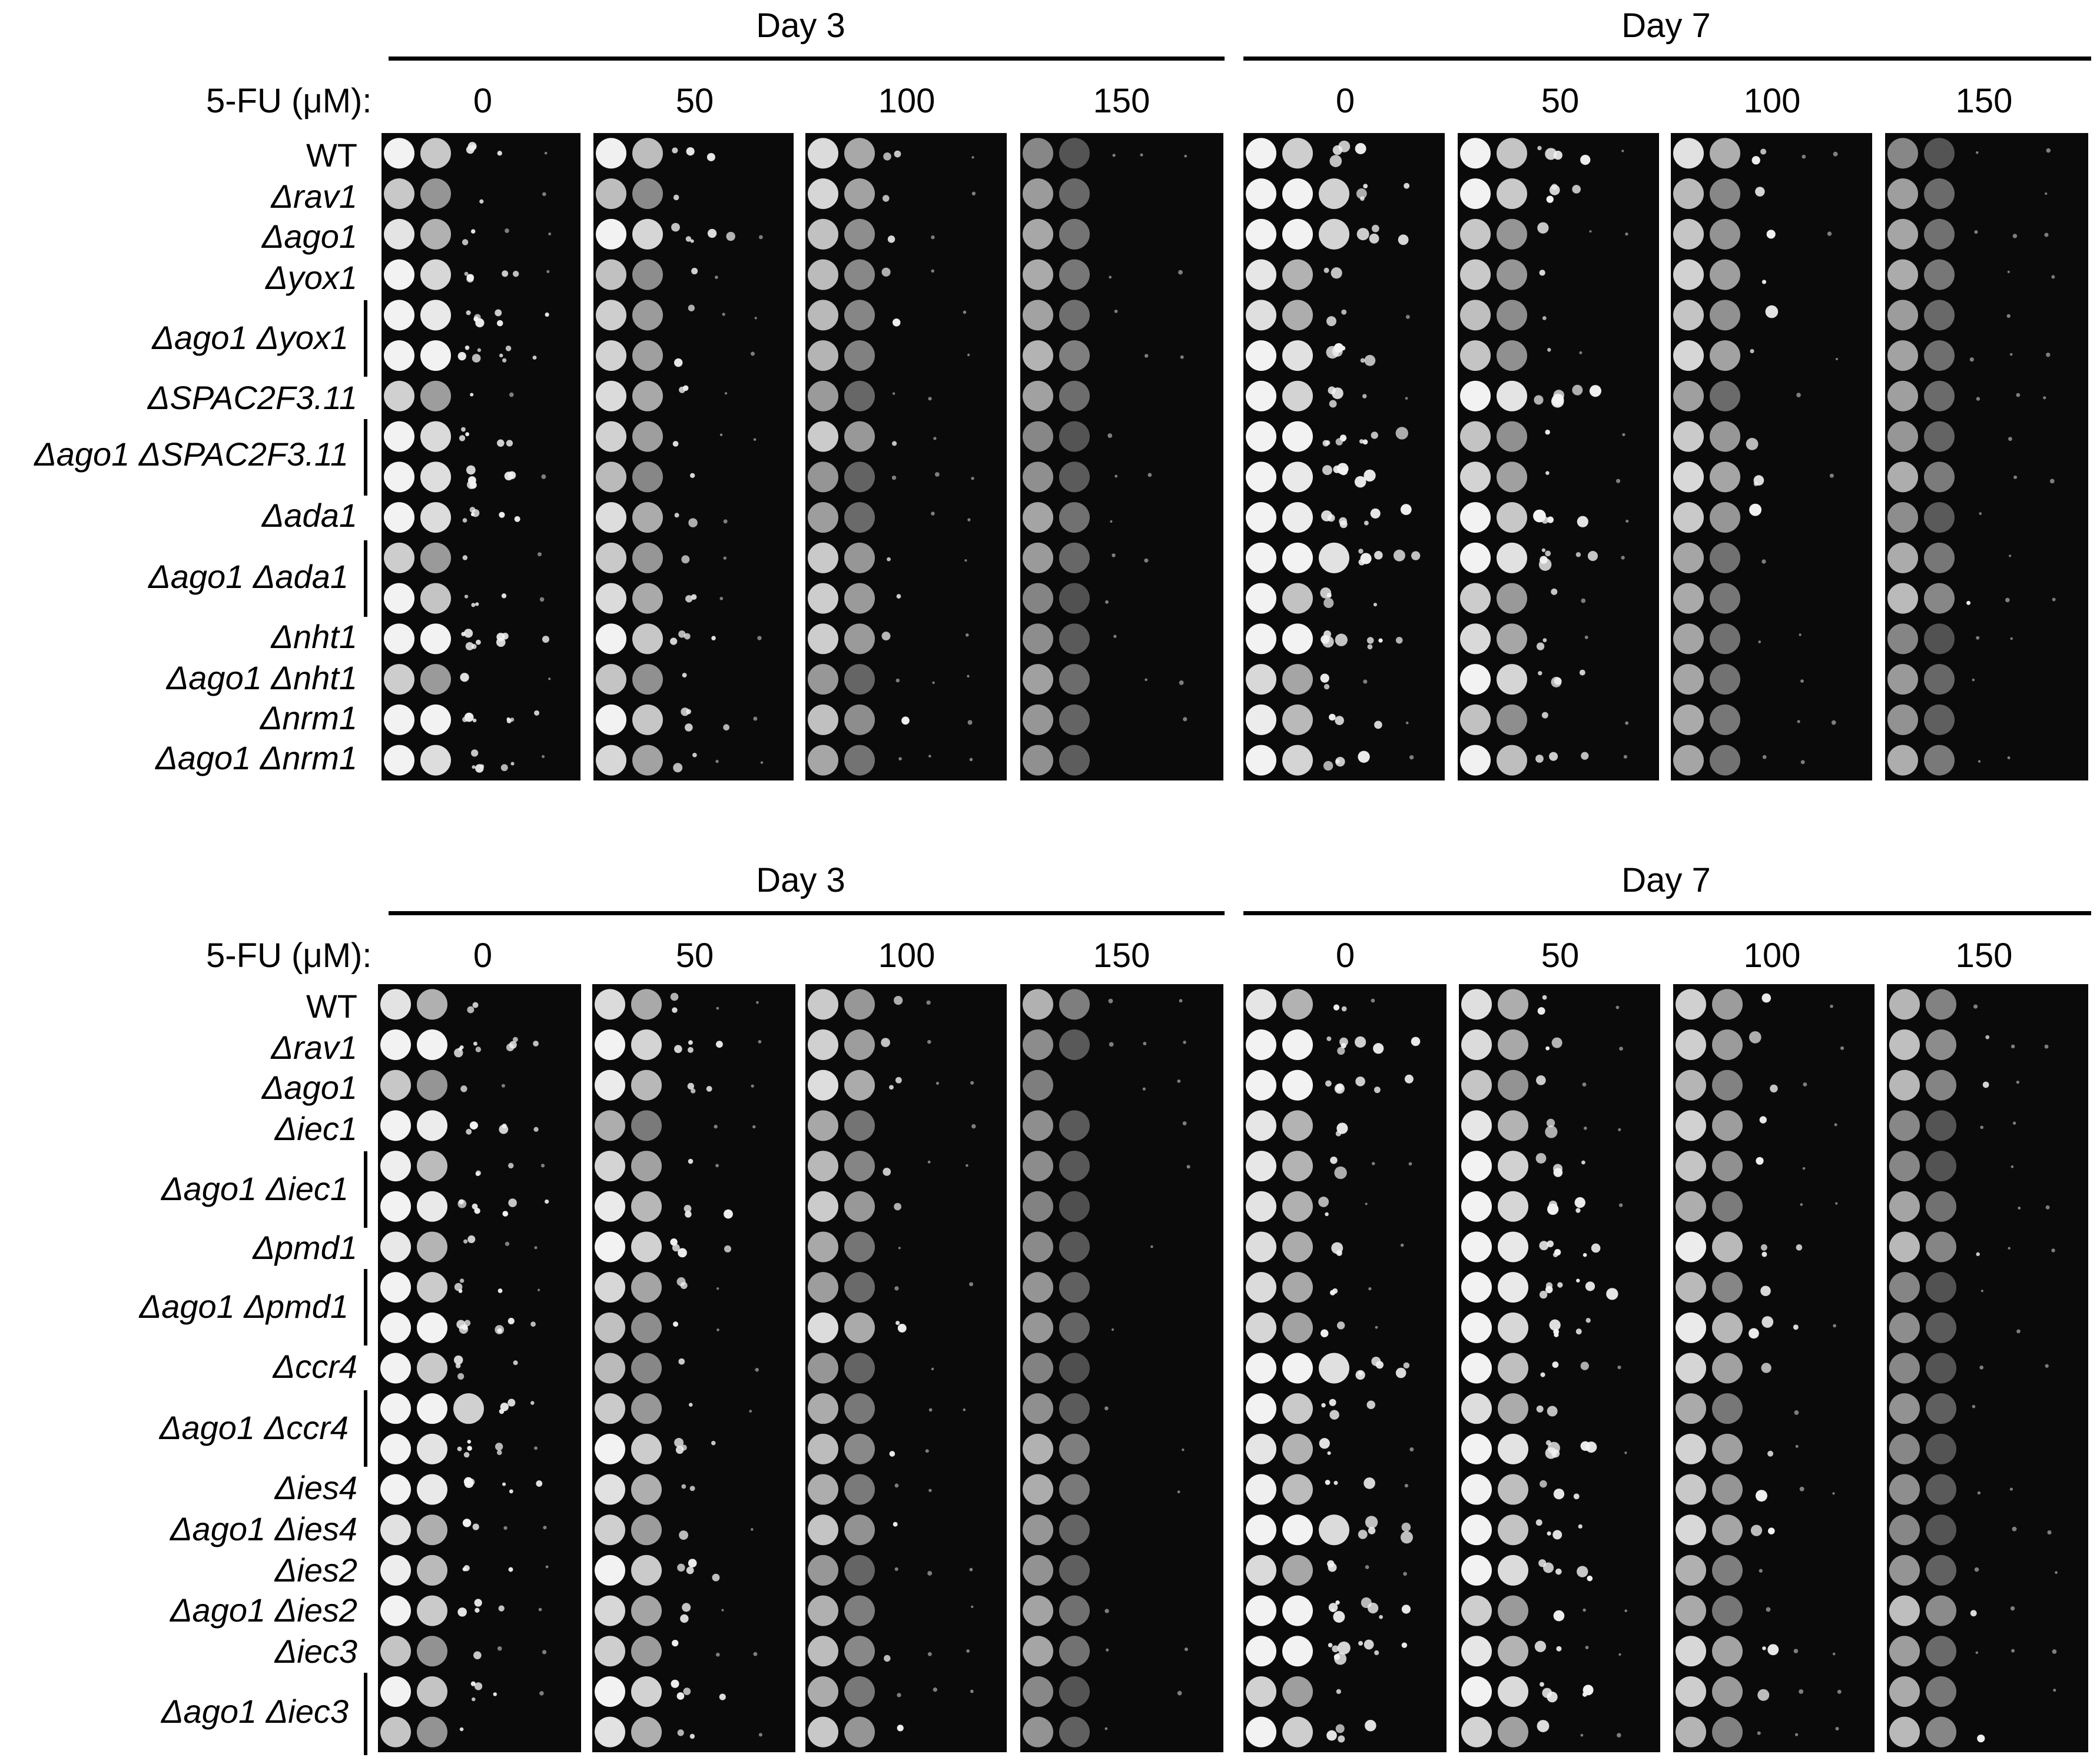  What do you see at coordinates (315, 1487) in the screenshot?
I see `strain-label: Δies4` at bounding box center [315, 1487].